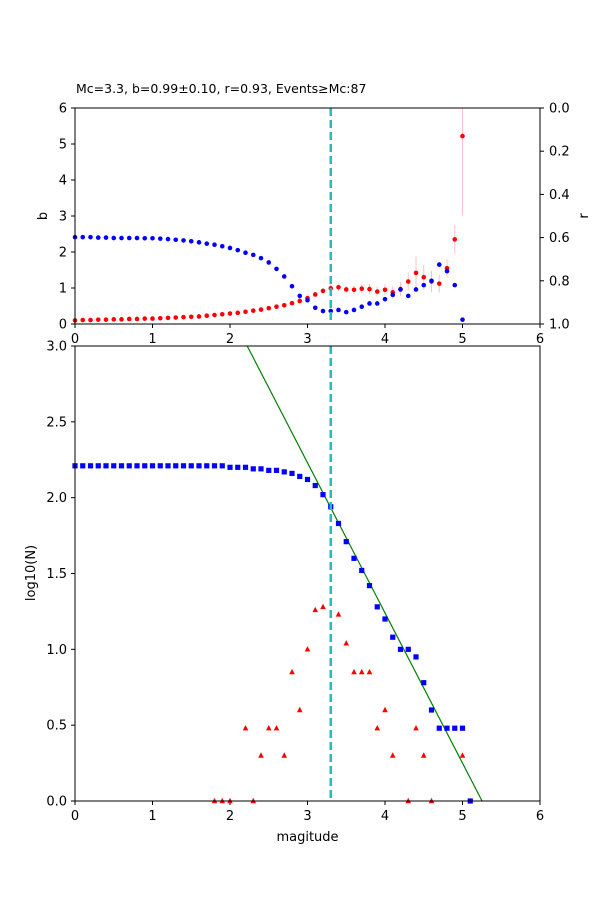 Image resolution: width=600 pixels, height=900 pixels. What do you see at coordinates (307, 837) in the screenshot?
I see `bottom-x-axis-label: magitude` at bounding box center [307, 837].